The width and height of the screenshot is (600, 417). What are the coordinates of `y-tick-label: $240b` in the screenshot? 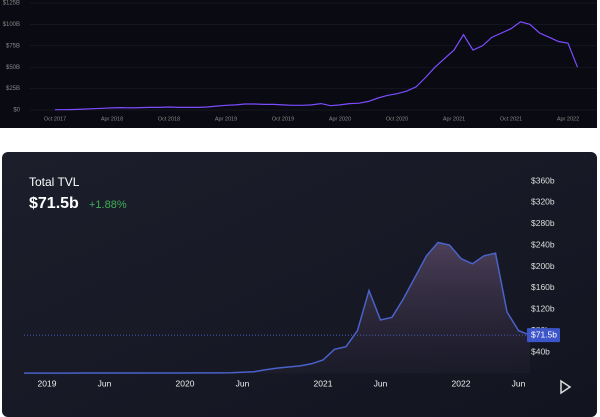 It's located at (543, 244).